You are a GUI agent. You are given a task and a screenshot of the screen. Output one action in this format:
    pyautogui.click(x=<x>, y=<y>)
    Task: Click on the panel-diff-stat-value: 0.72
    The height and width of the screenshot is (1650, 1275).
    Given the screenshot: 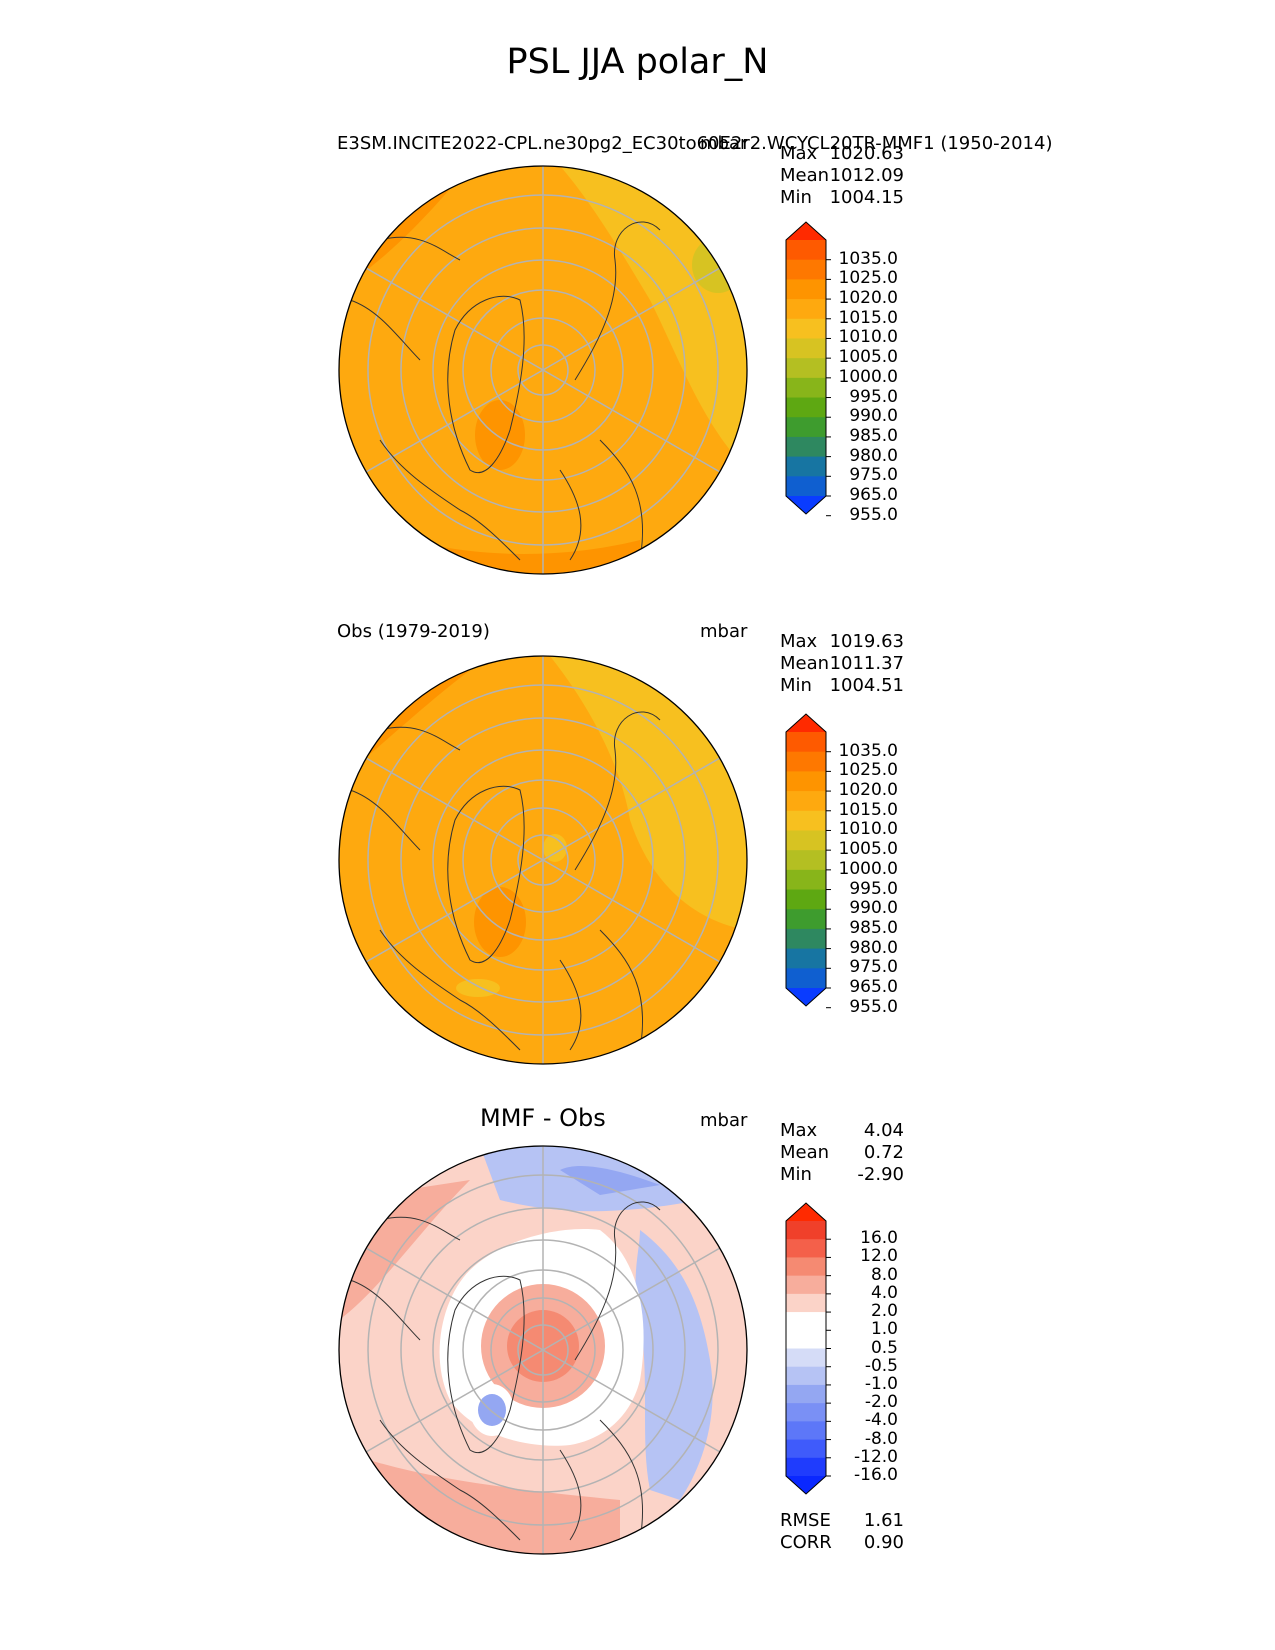 What is the action you would take?
    pyautogui.click(x=883, y=1152)
    